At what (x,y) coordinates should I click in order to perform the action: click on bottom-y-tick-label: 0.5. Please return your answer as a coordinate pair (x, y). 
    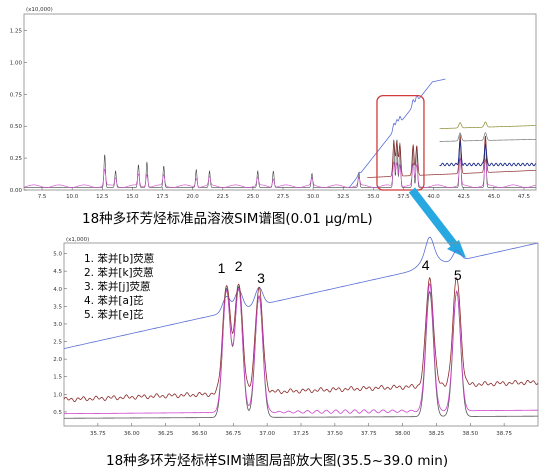
    Looking at the image, I should click on (57, 413).